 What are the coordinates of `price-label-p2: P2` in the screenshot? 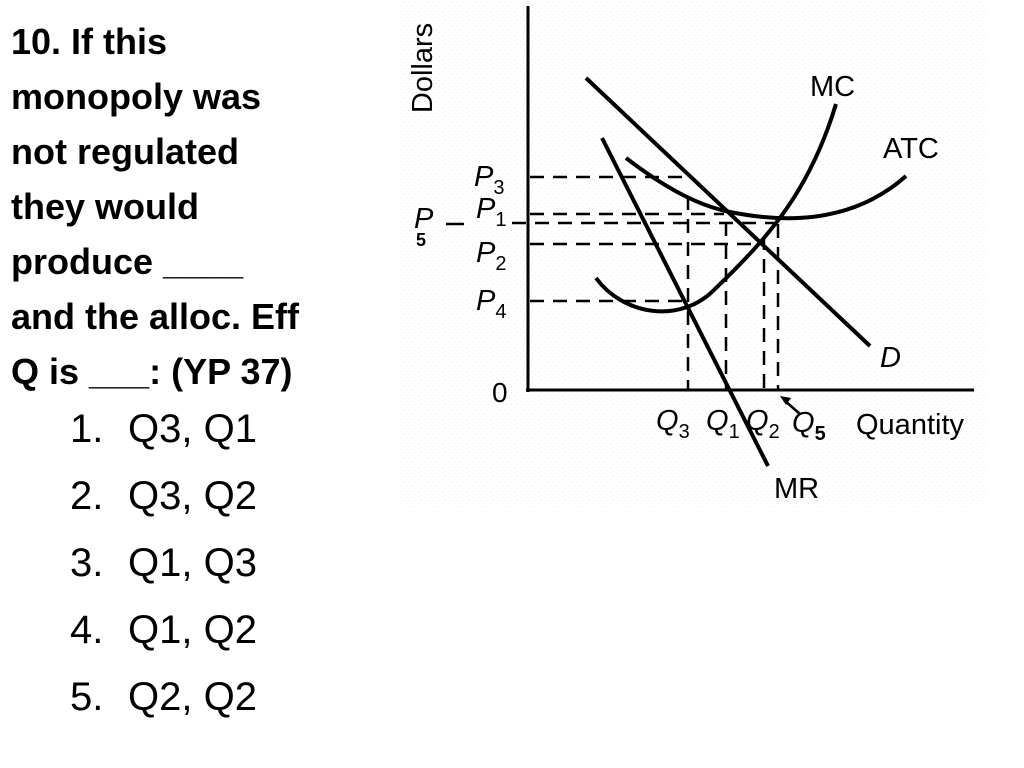 It's located at (491, 256).